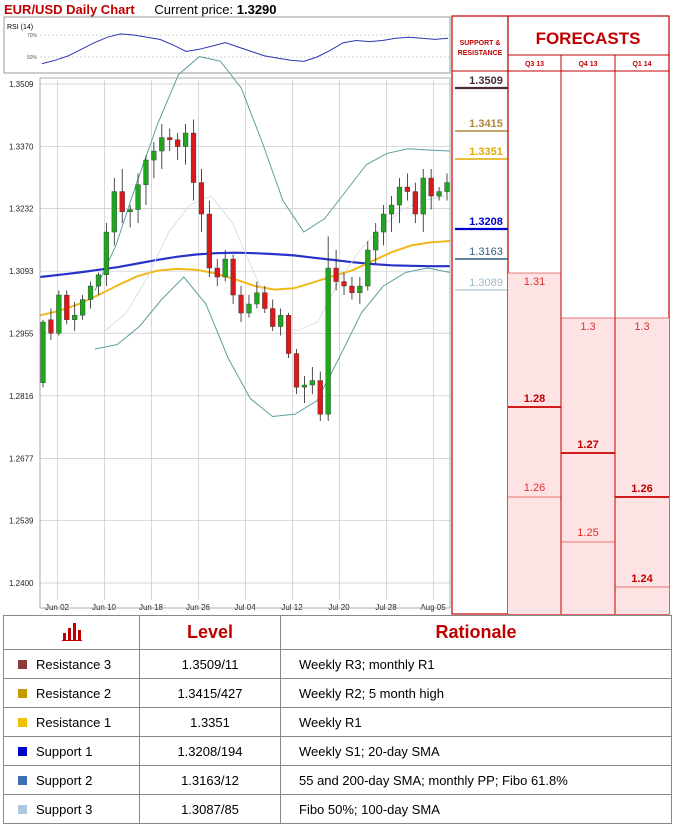  I want to click on x-tick-label: Jul 20, so click(339, 607).